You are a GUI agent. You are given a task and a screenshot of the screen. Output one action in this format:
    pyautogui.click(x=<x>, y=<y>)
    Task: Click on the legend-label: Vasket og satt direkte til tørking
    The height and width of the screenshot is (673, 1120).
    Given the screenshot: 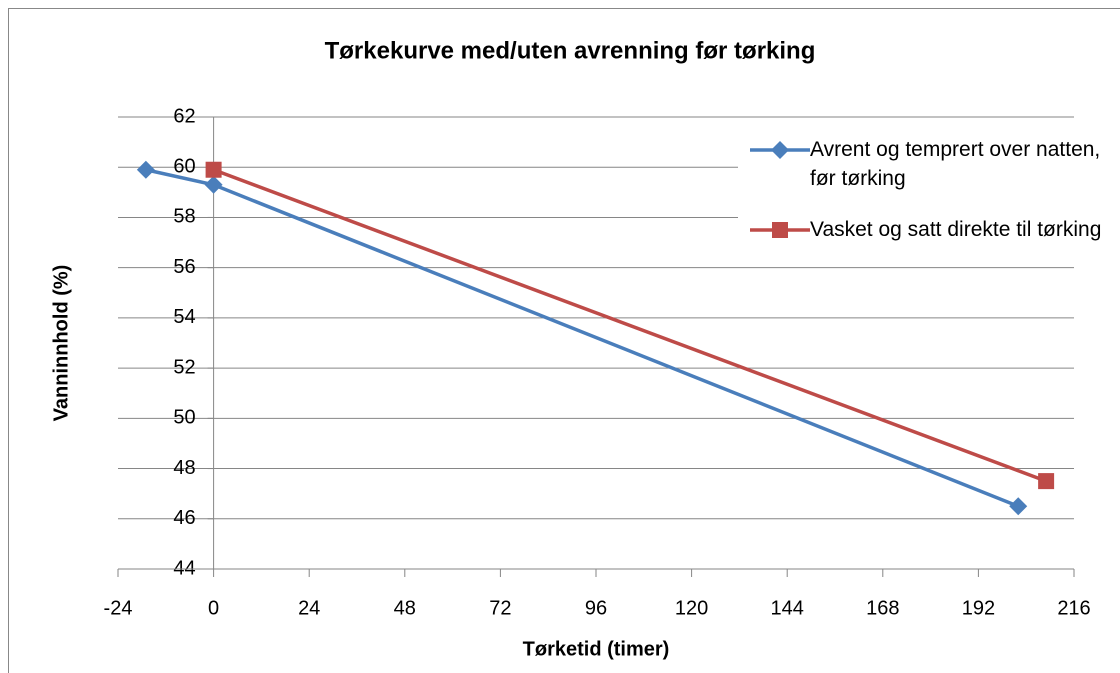 What is the action you would take?
    pyautogui.click(x=956, y=229)
    